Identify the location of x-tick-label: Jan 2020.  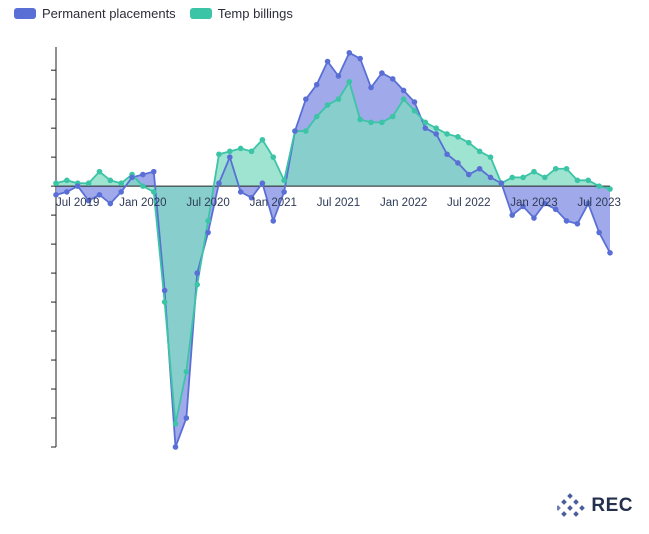
(142, 203).